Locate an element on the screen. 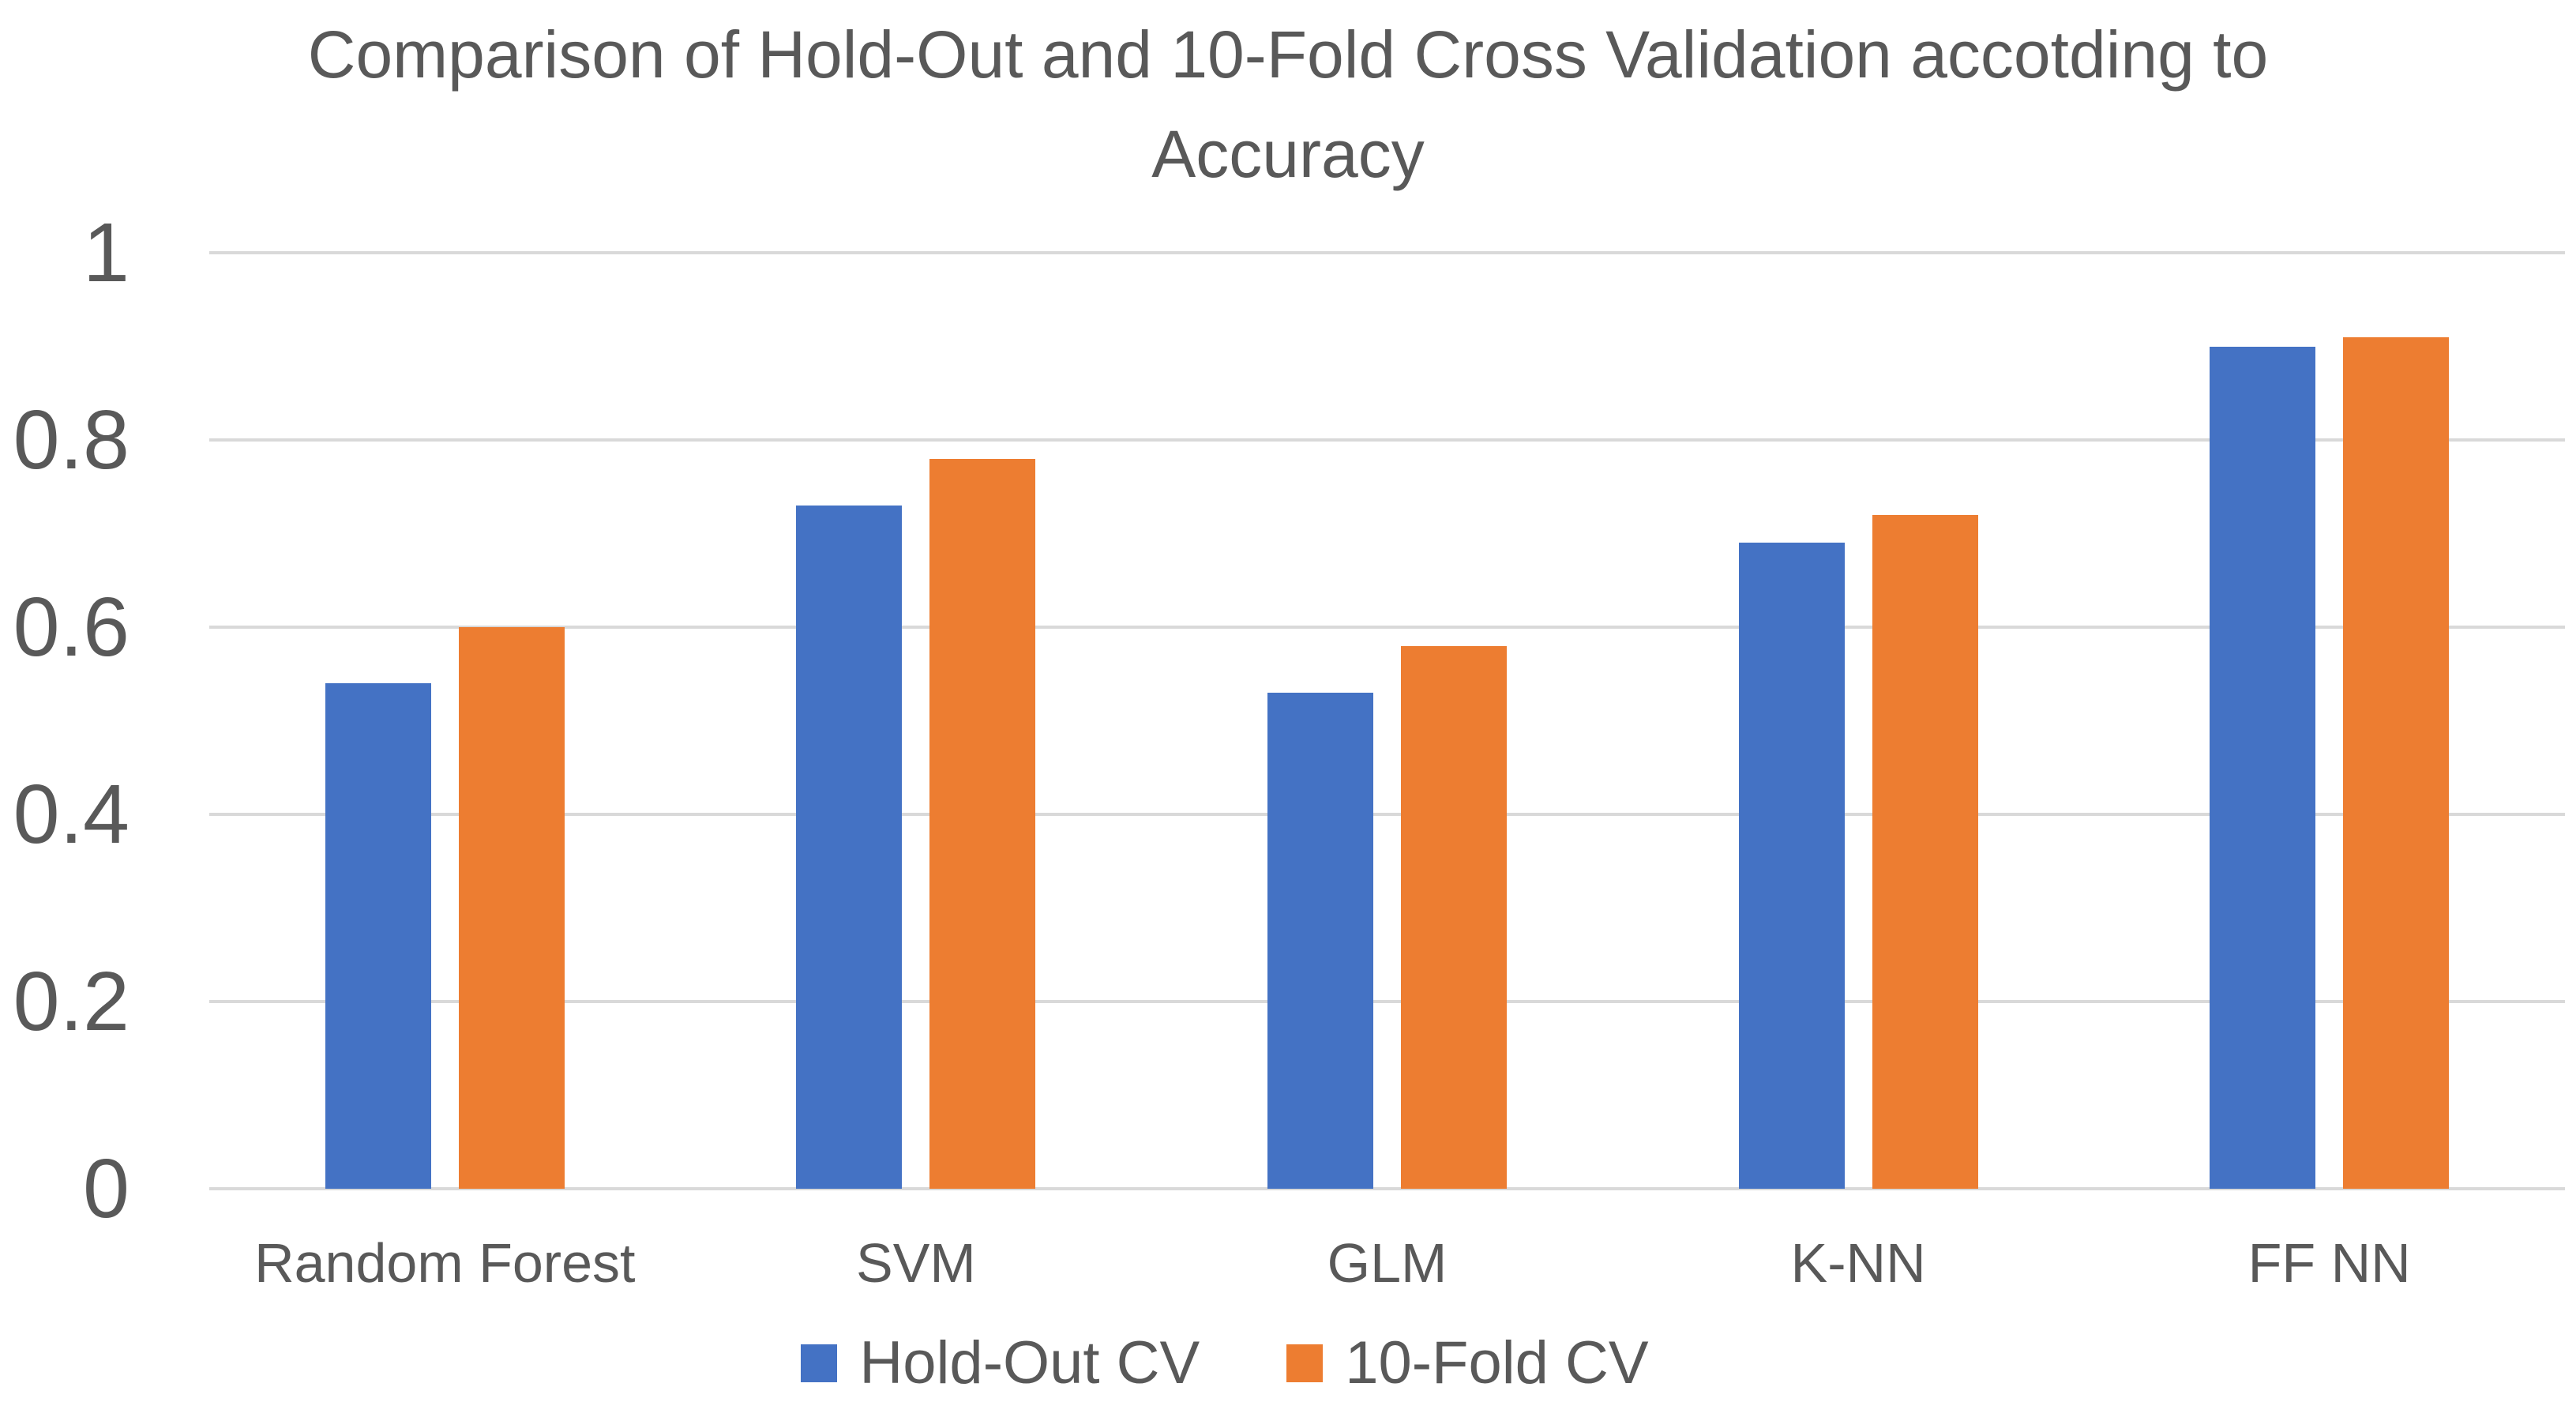 This screenshot has width=2576, height=1402. bar-10-fold-cv-random-forest is located at coordinates (511, 908).